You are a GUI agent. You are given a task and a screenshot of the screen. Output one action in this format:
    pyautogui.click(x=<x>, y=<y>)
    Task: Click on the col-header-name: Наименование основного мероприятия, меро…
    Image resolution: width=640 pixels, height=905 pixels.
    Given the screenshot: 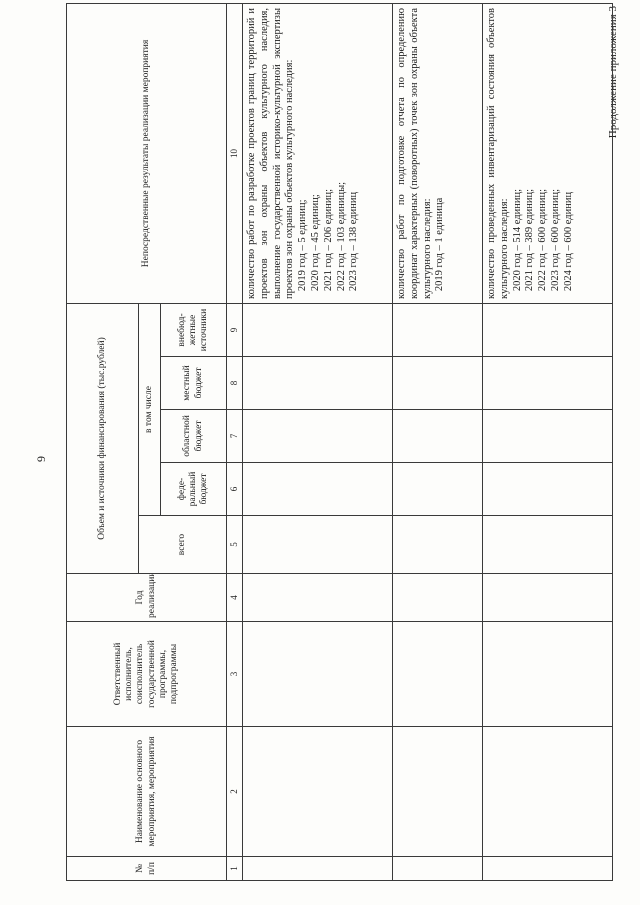 What is the action you would take?
    pyautogui.click(x=146, y=791)
    